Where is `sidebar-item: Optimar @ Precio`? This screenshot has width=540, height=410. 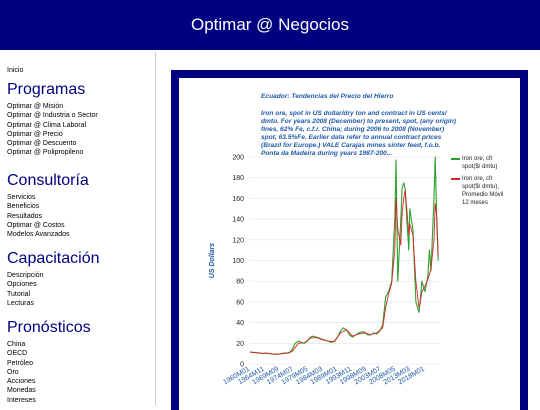
sidebar-item: Optimar @ Precio is located at coordinates (35, 134).